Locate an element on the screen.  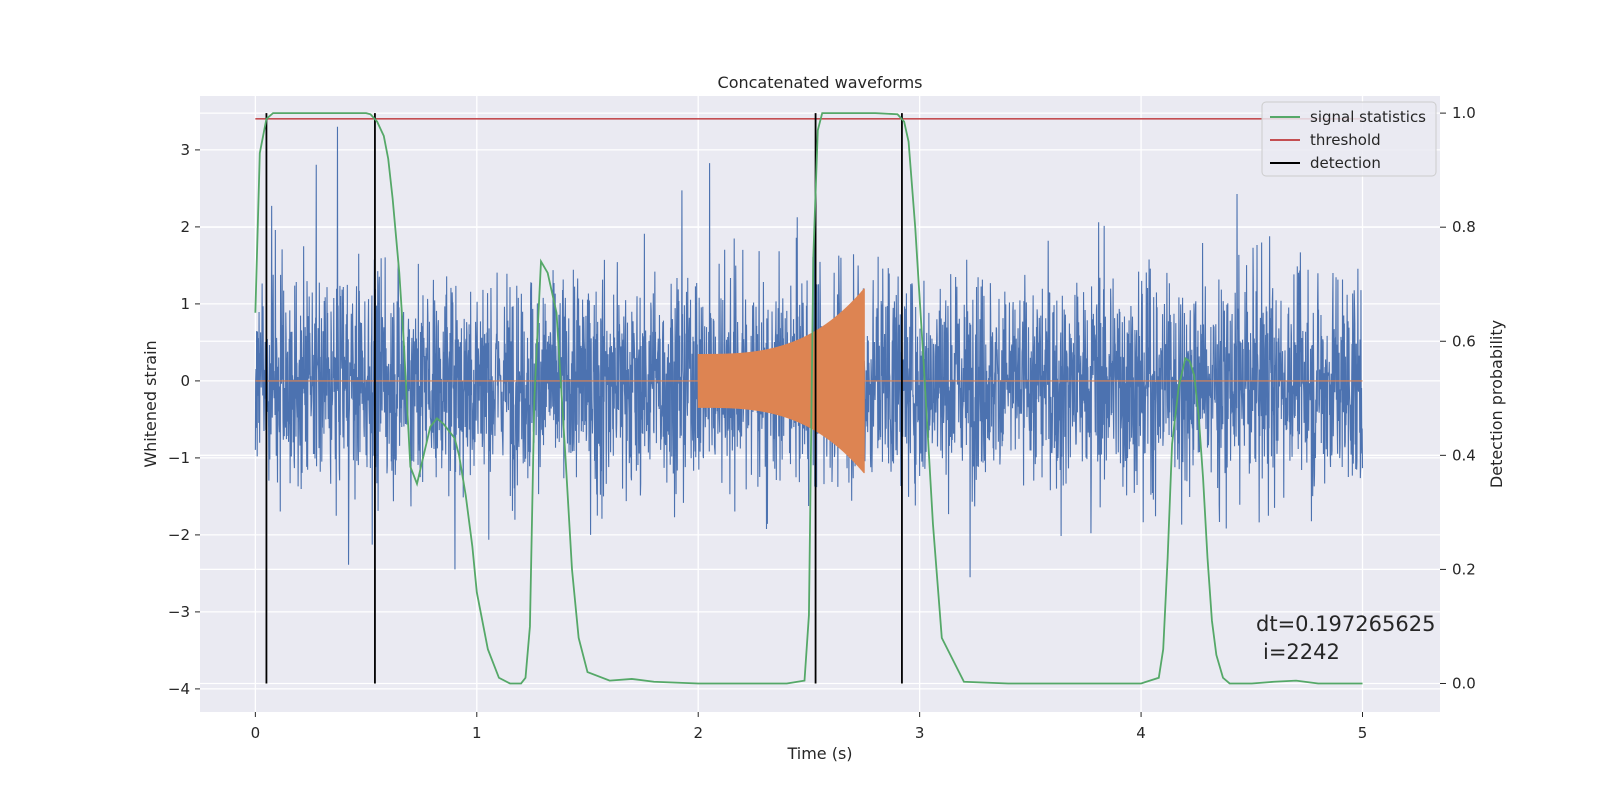
y-tick-label: 1 is located at coordinates (185, 304).